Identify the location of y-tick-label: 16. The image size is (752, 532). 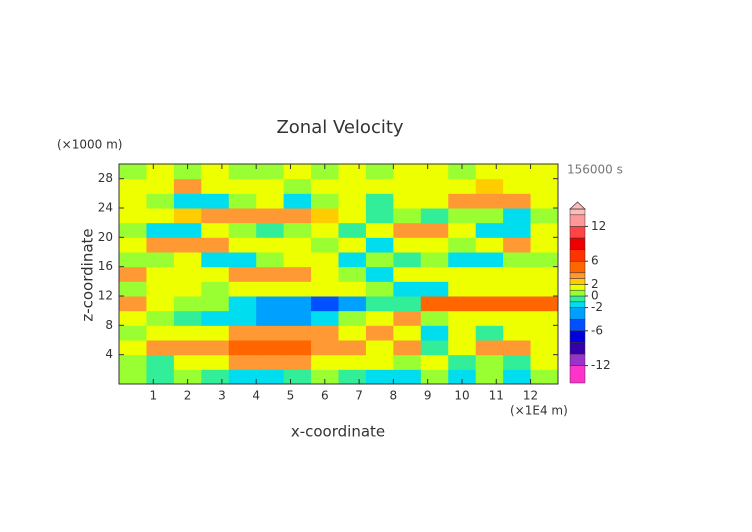
(105, 266).